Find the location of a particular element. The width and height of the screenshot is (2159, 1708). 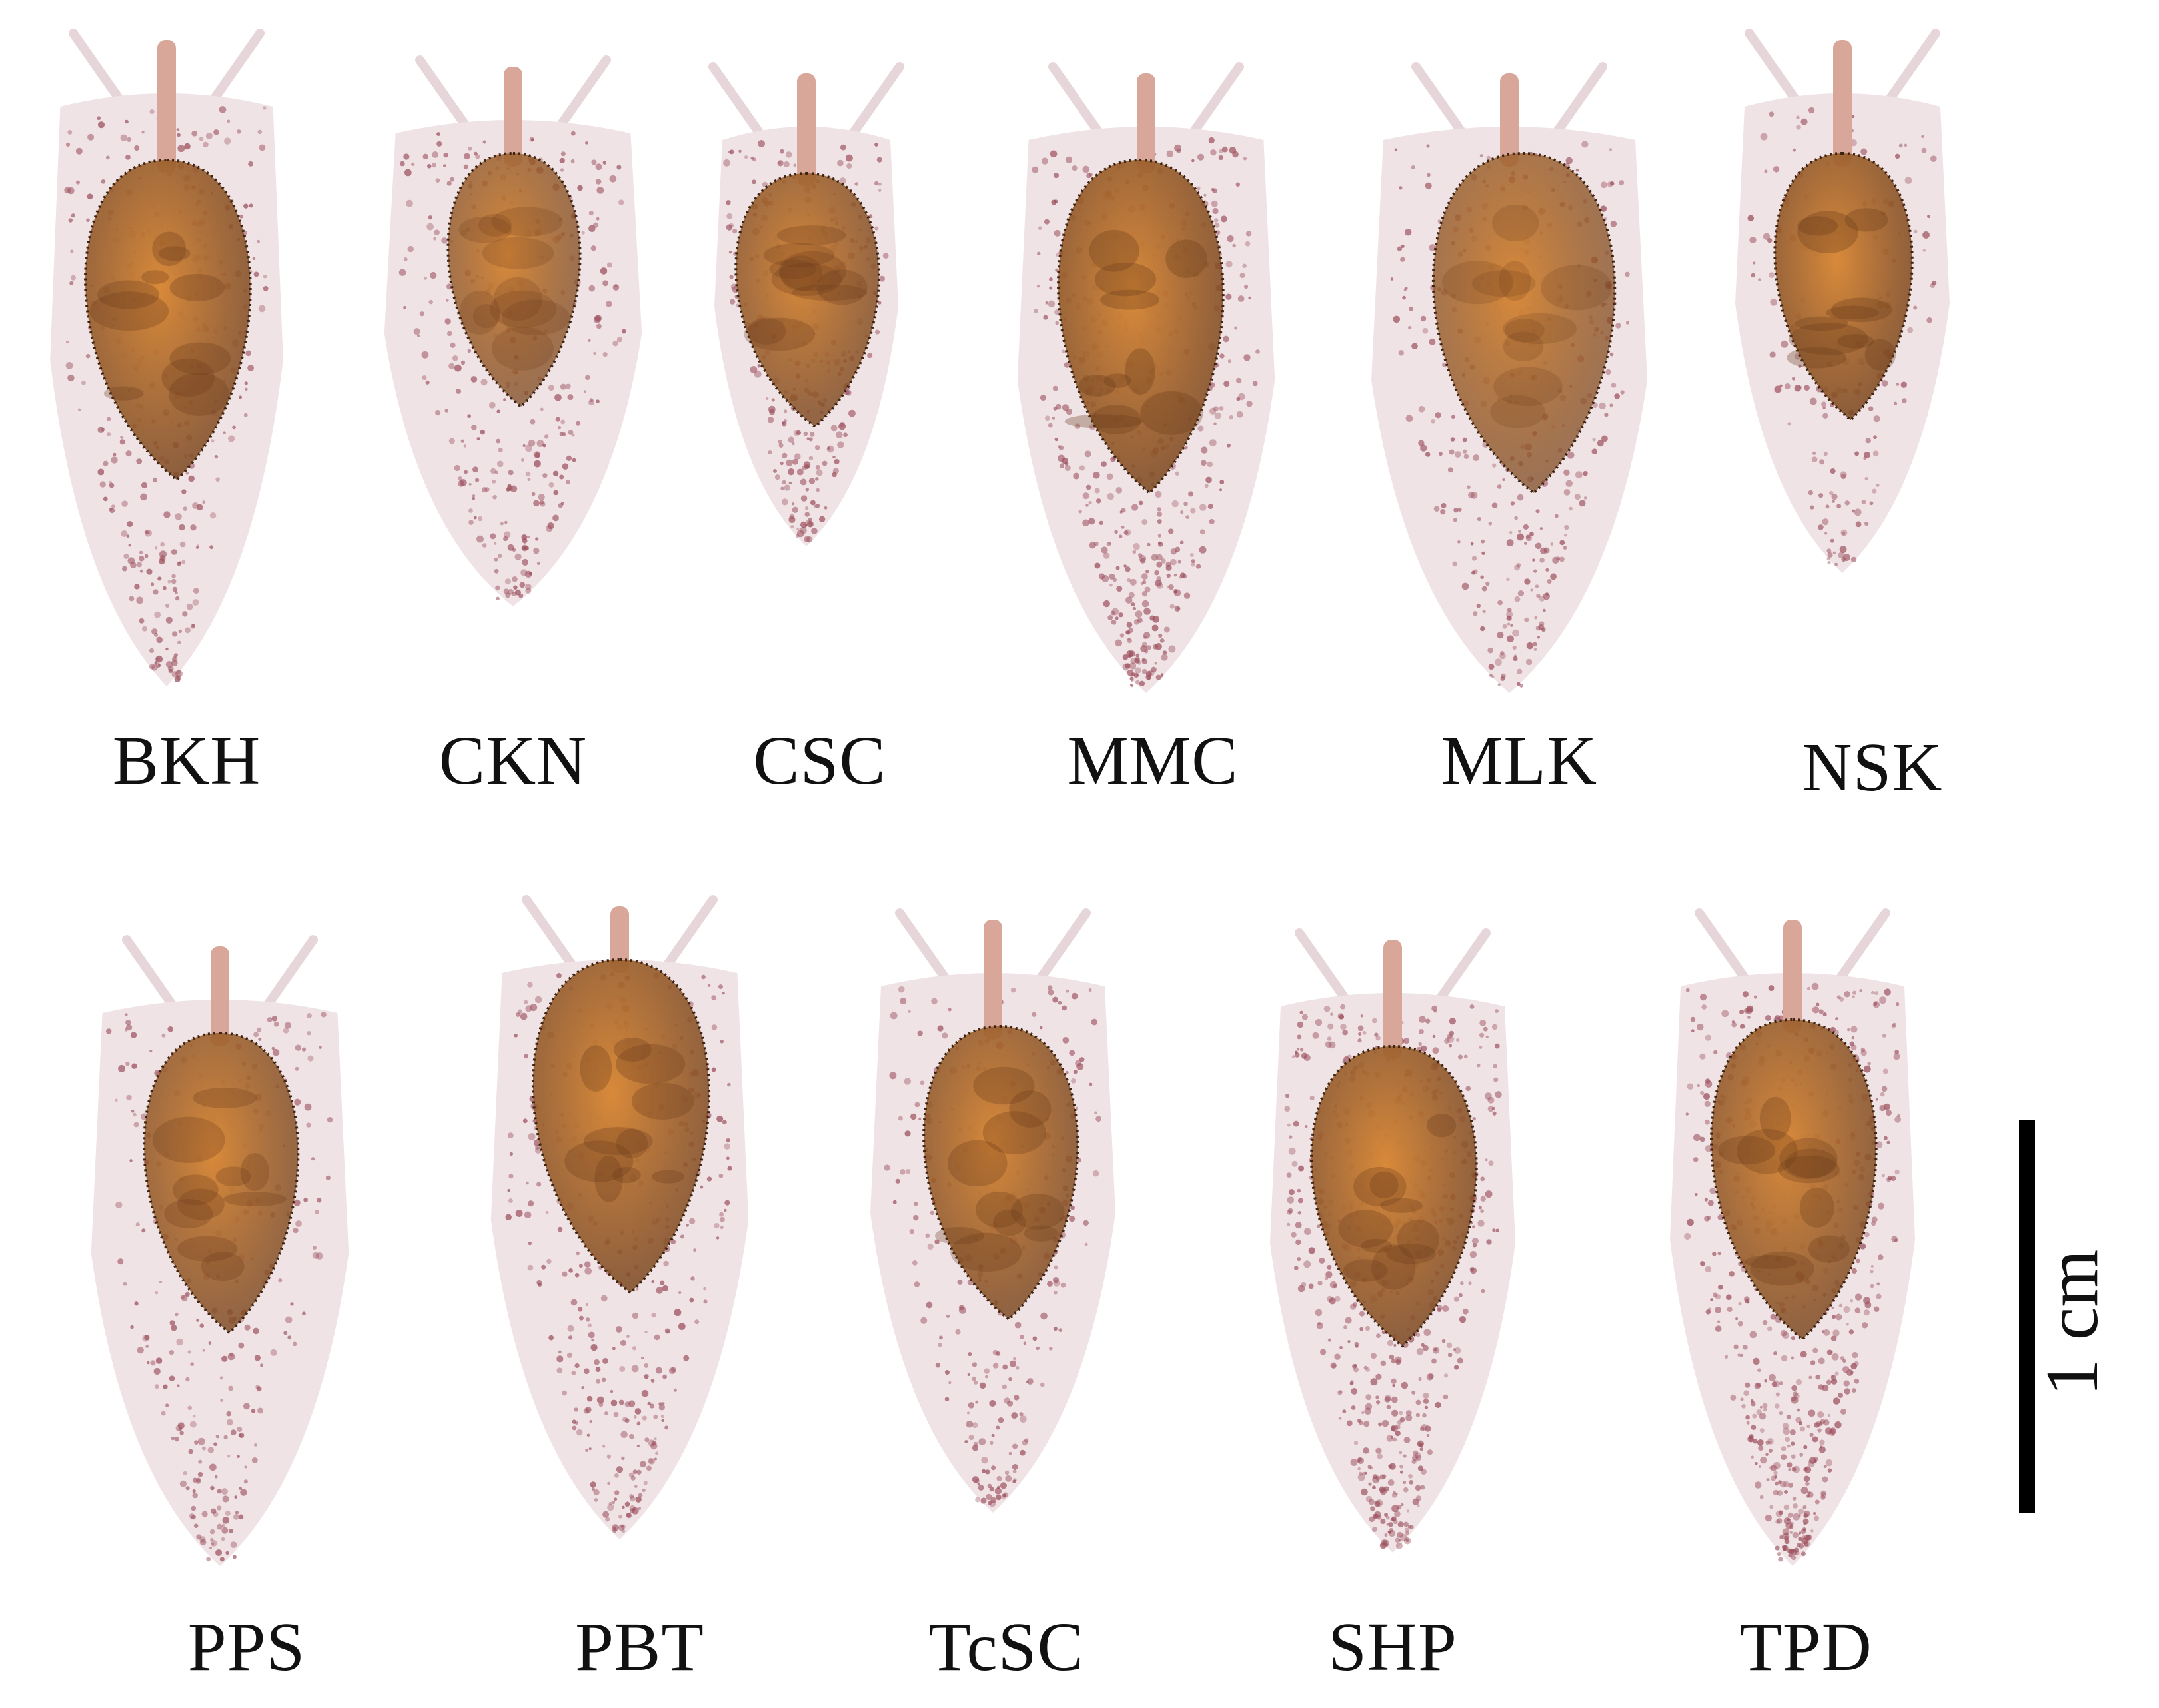

snail-specimen-tcsc is located at coordinates (993, 1212).